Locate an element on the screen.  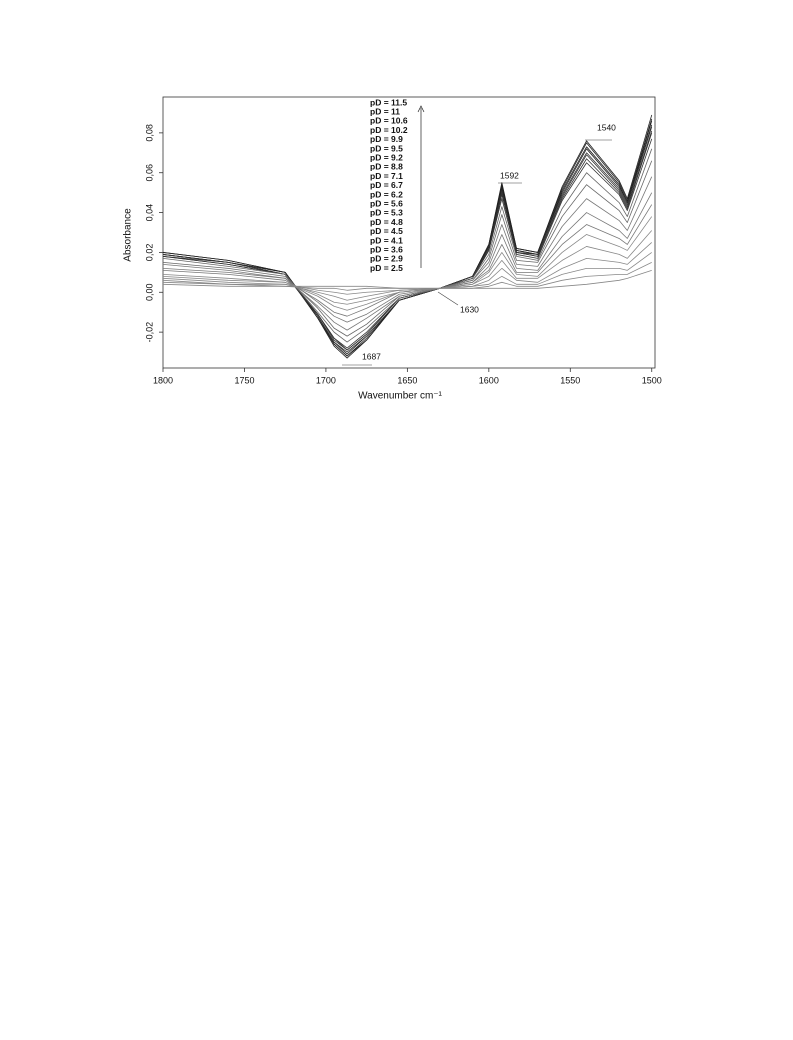
legend-label: pD = 10.6 is located at coordinates (389, 121).